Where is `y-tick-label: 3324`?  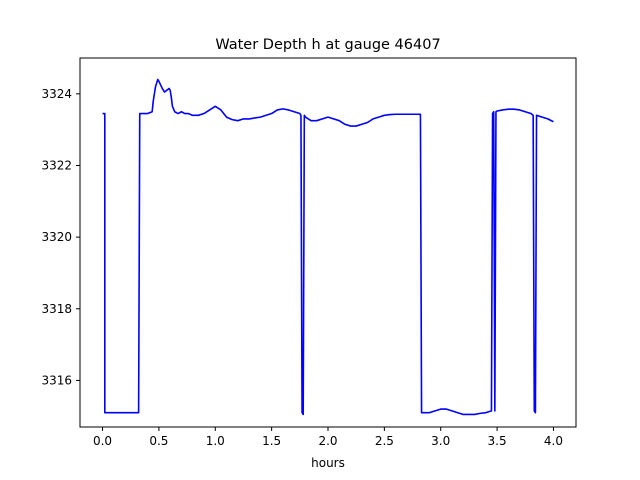 y-tick-label: 3324 is located at coordinates (56, 94).